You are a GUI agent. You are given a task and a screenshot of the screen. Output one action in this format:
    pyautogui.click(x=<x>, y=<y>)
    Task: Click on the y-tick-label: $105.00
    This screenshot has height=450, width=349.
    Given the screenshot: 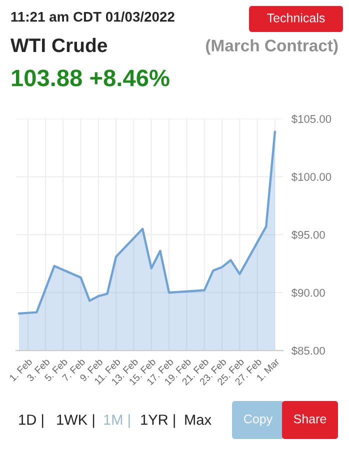 What is the action you would take?
    pyautogui.click(x=311, y=119)
    